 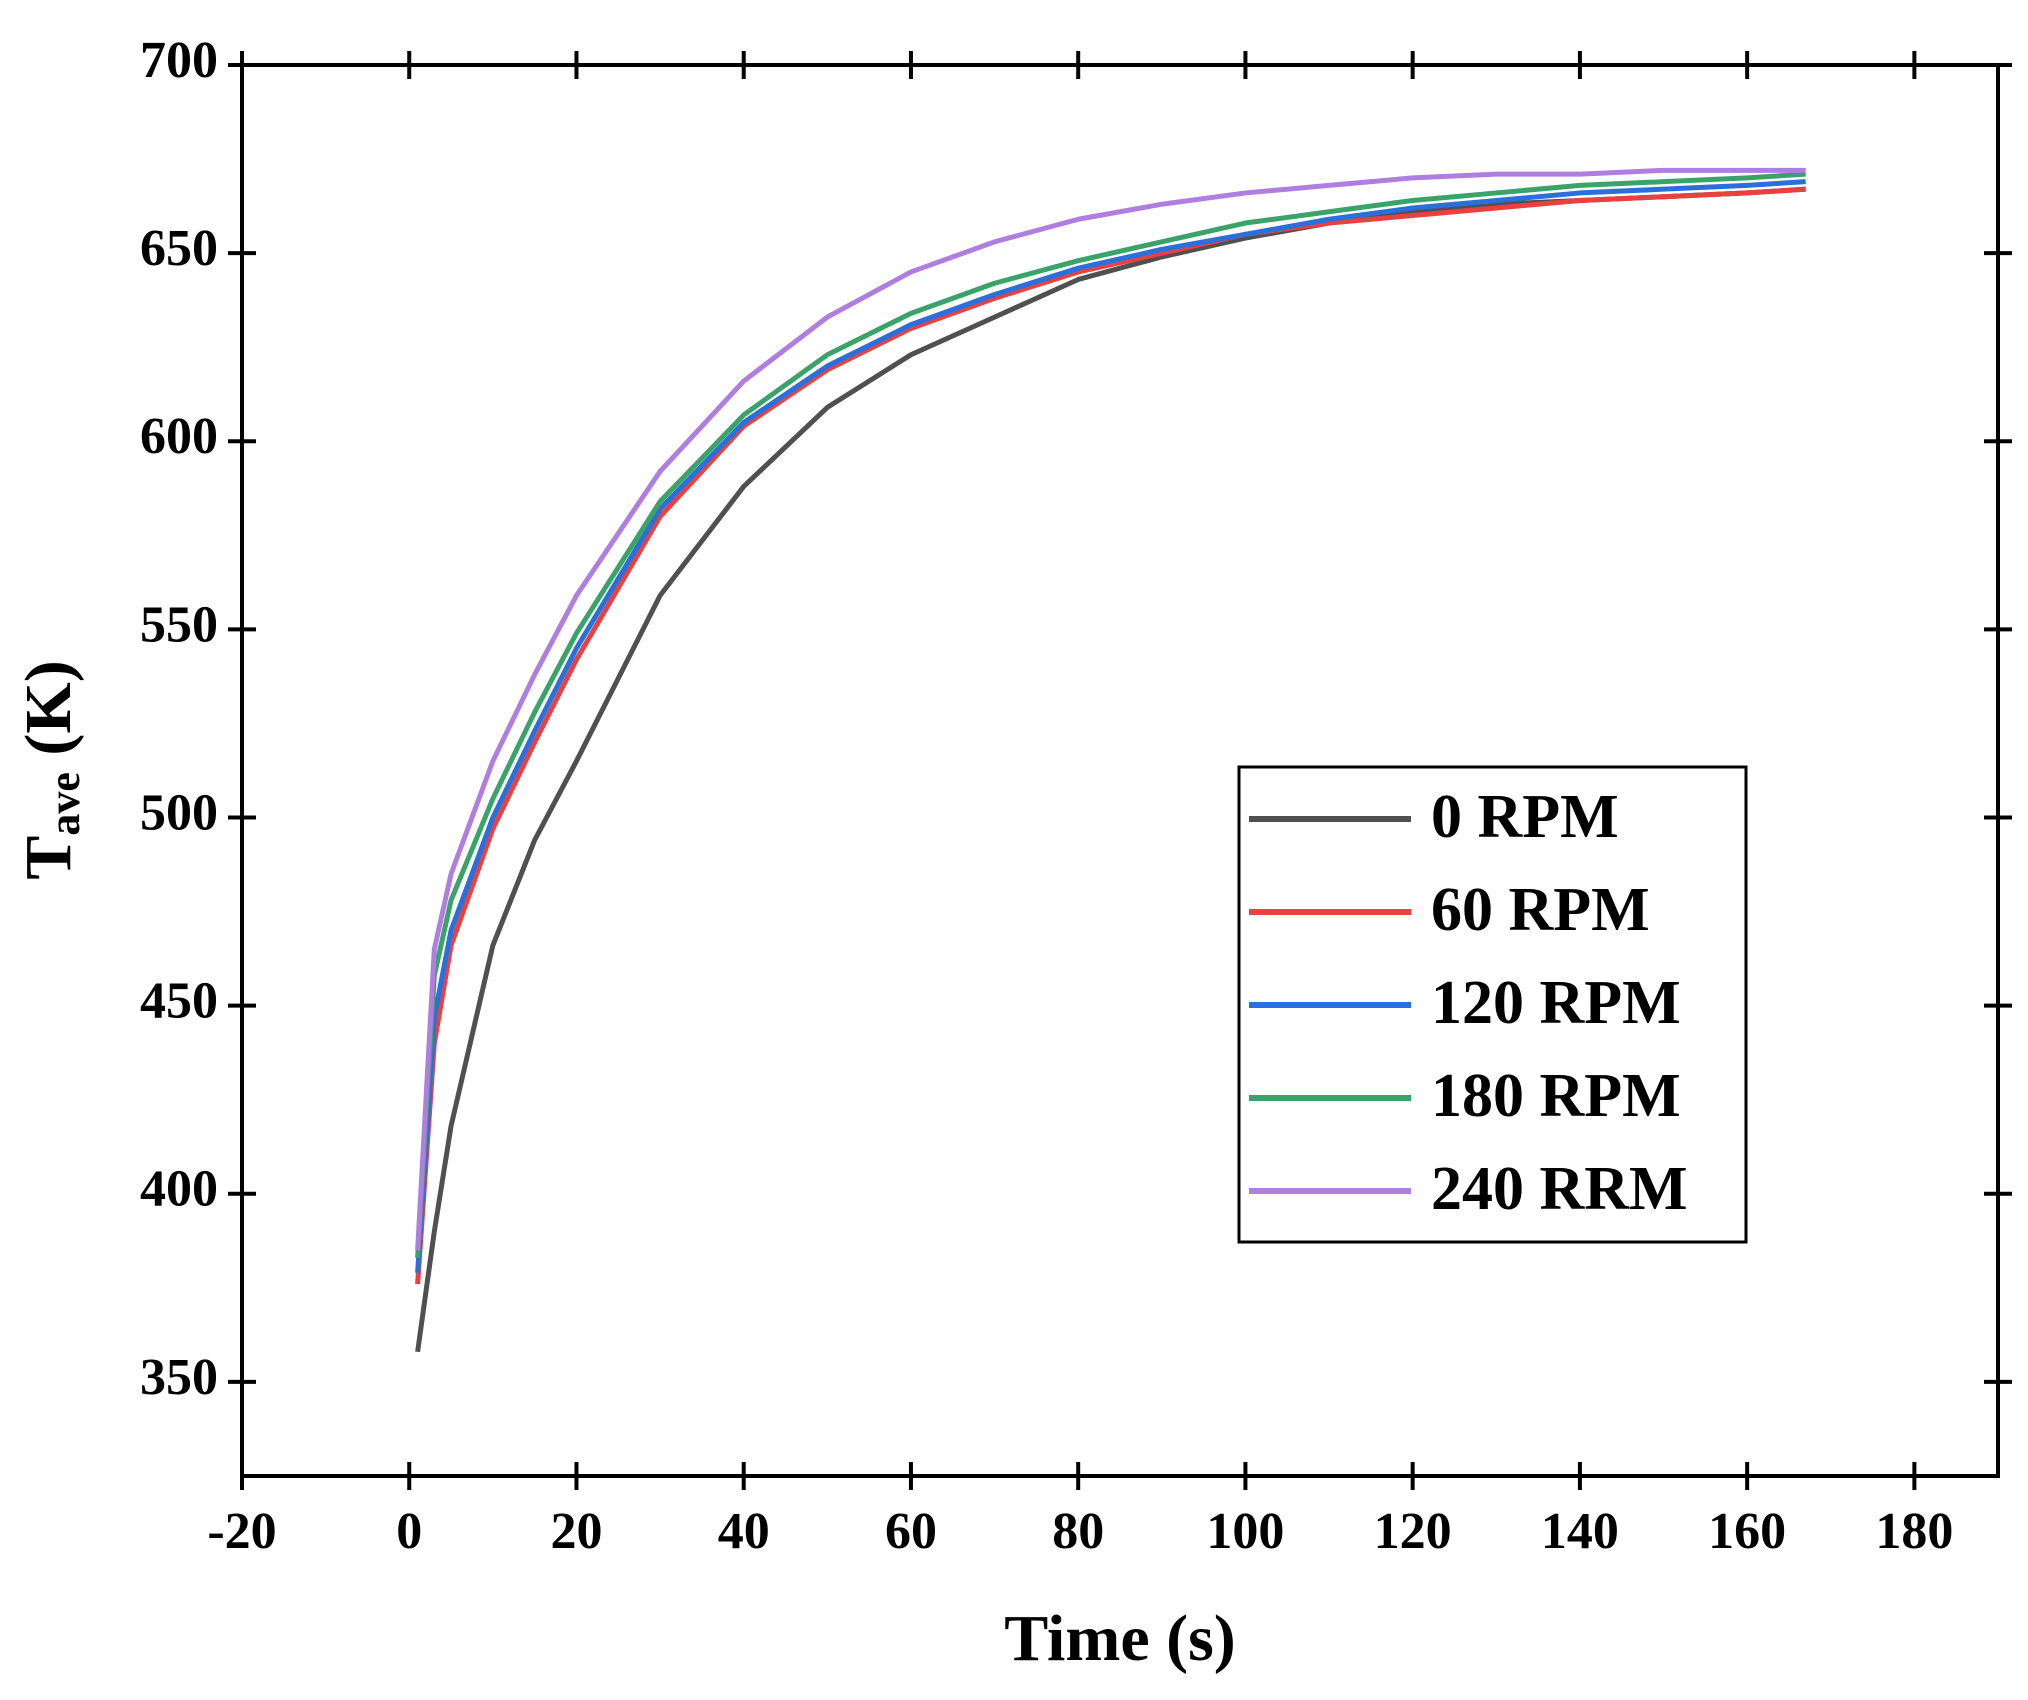 What do you see at coordinates (1078, 1531) in the screenshot?
I see `x-tick-label: 80` at bounding box center [1078, 1531].